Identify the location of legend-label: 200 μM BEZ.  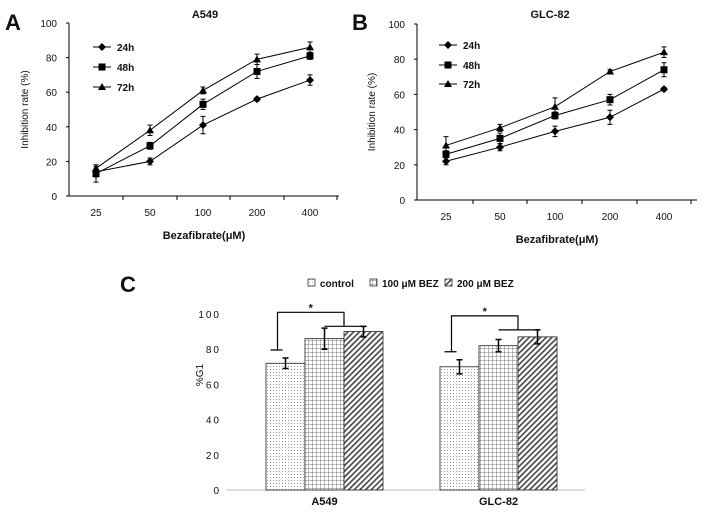
(485, 284).